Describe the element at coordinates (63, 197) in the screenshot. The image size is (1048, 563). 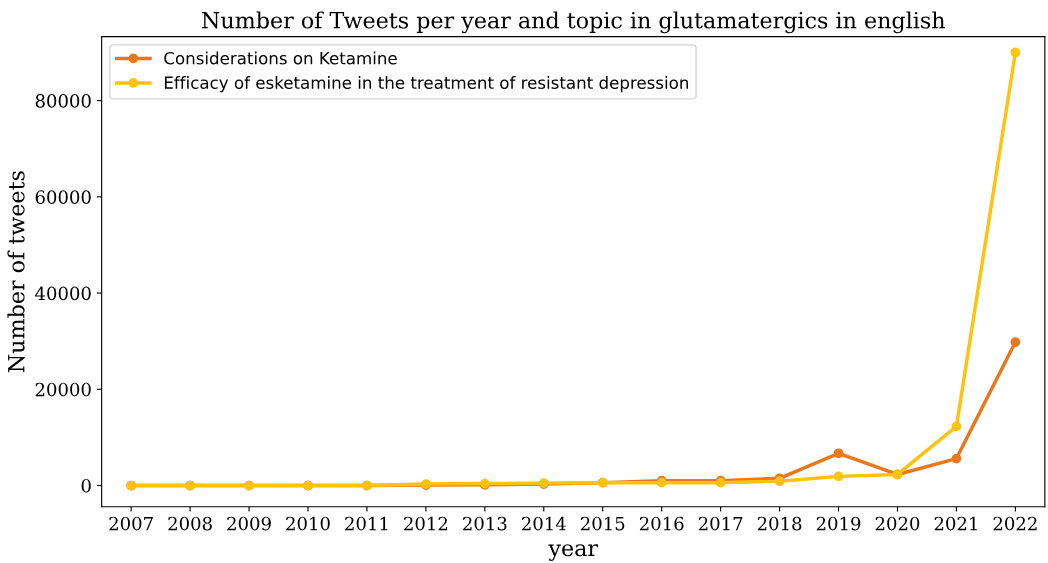
I see `y-tick-label: 60000` at that location.